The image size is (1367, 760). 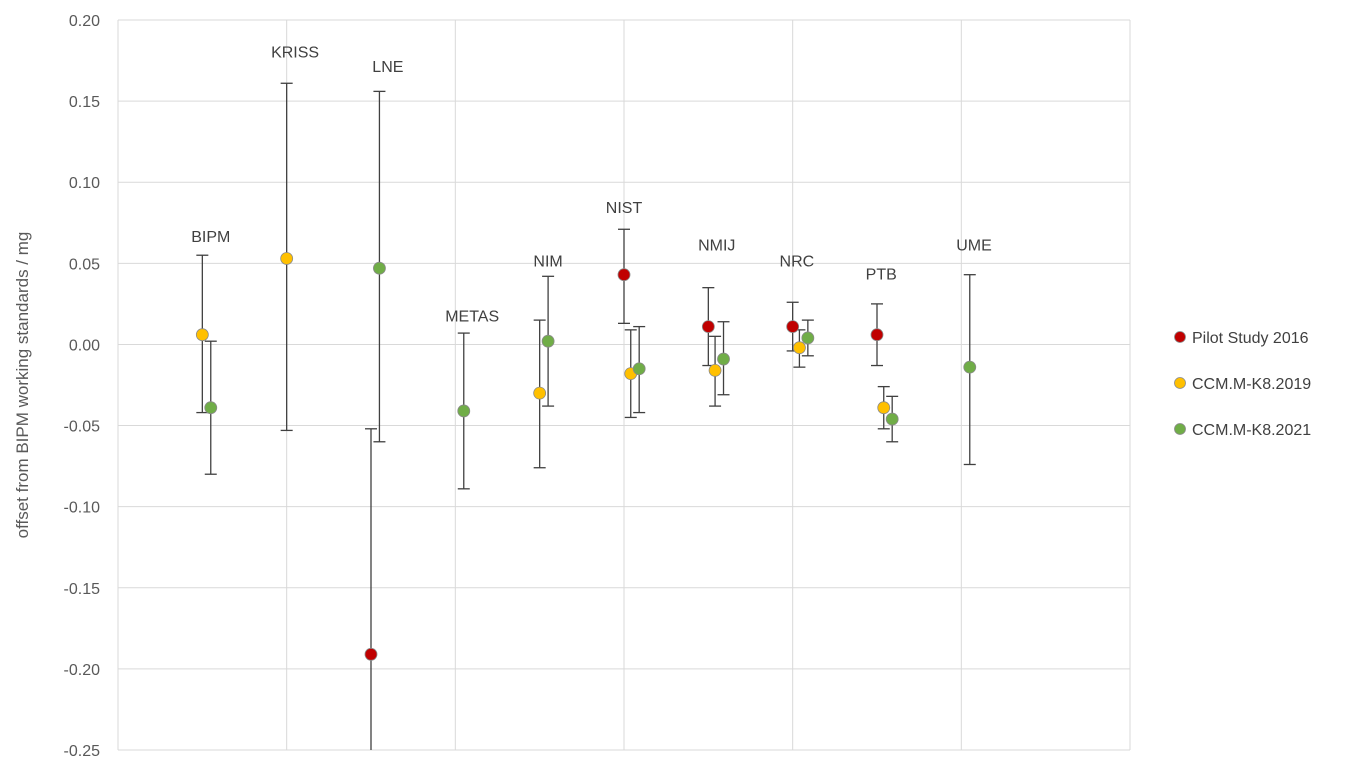 What do you see at coordinates (1251, 430) in the screenshot?
I see `legend-label: CCM.M-K8.2021` at bounding box center [1251, 430].